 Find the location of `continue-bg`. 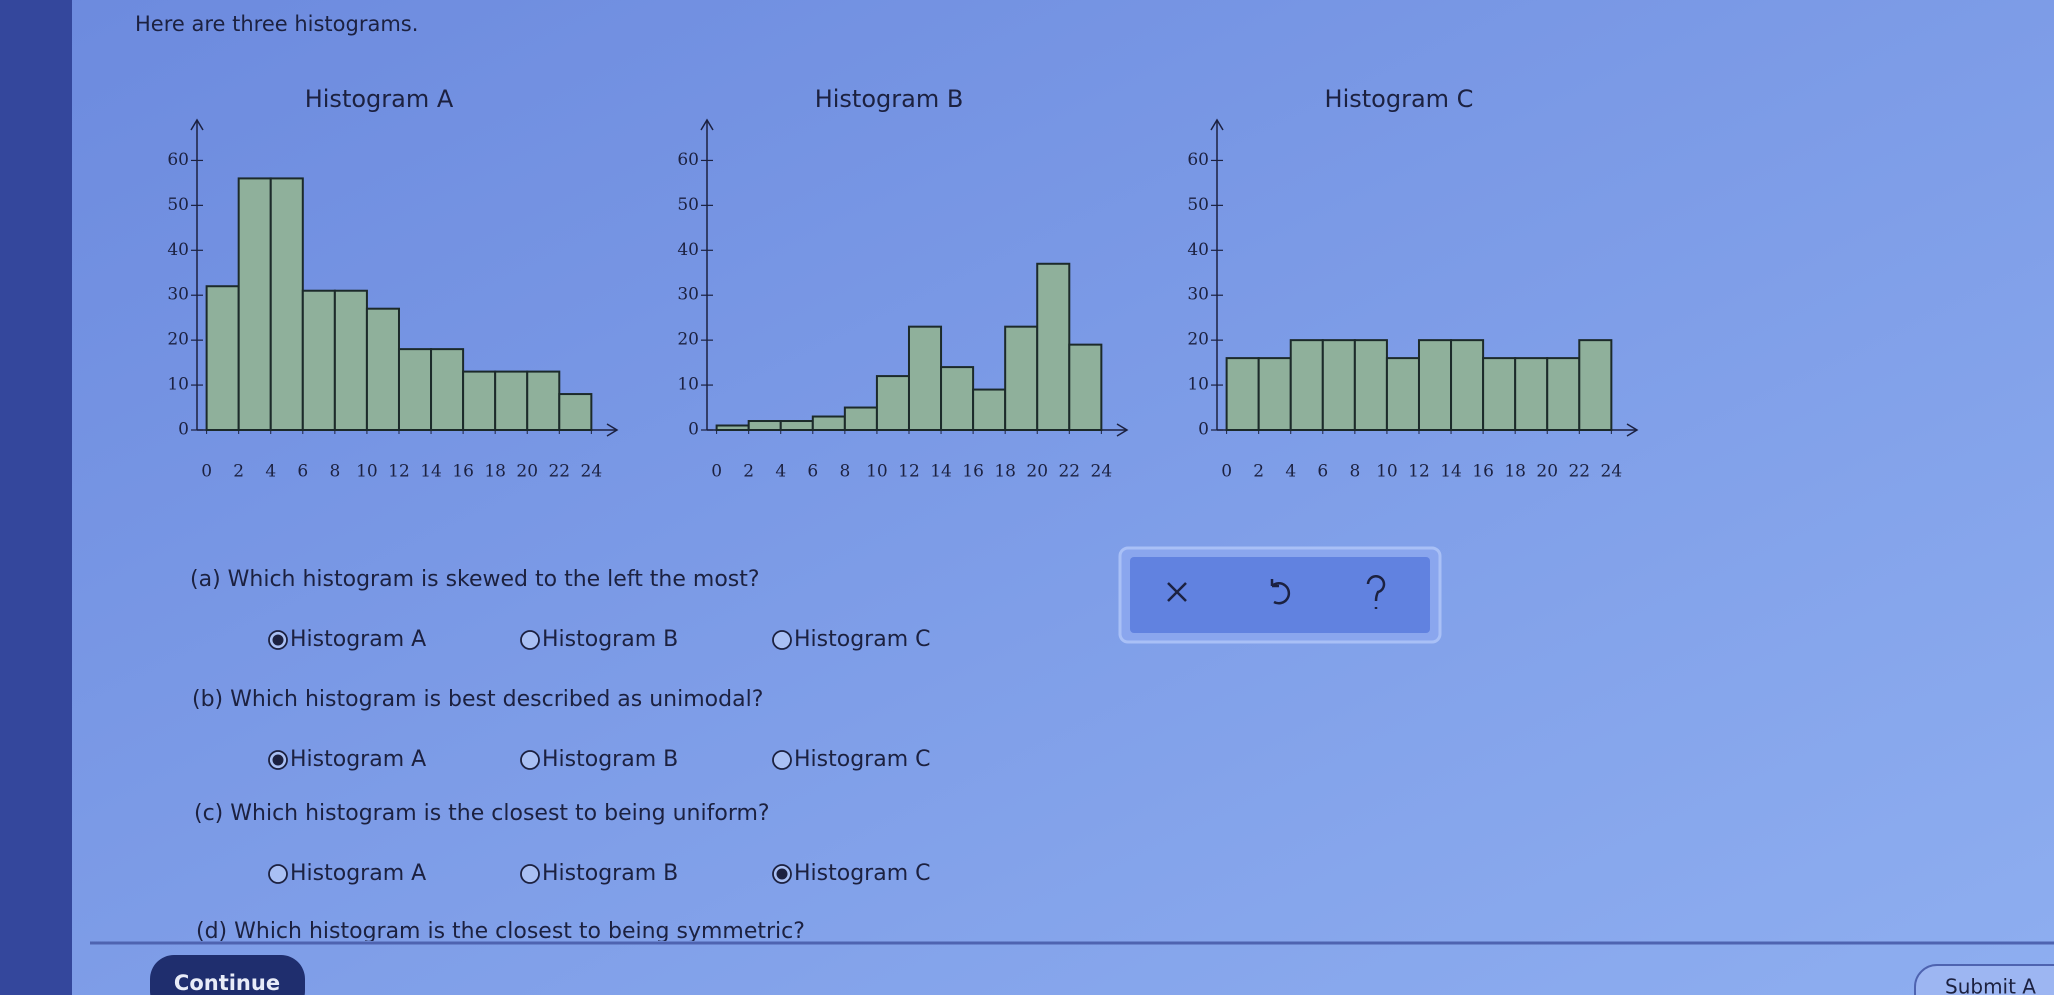

continue-bg is located at coordinates (227, 975).